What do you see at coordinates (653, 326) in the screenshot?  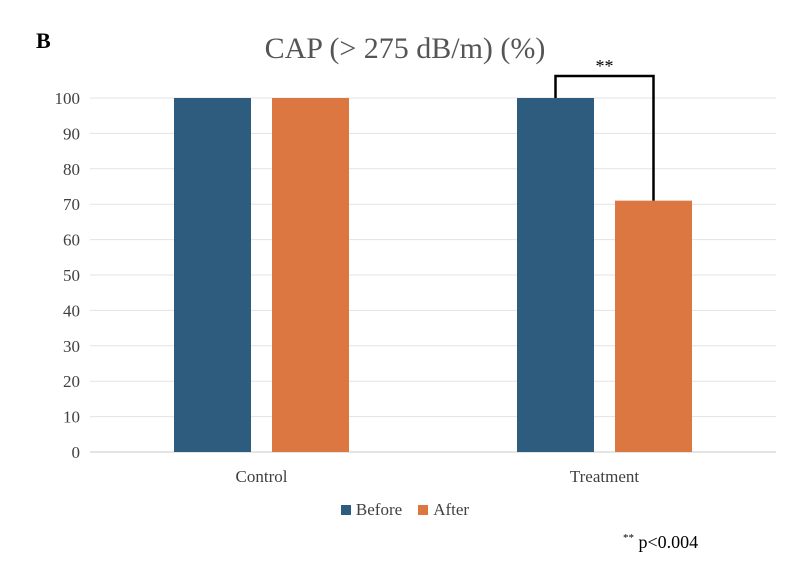 I see `bar-after-treatment` at bounding box center [653, 326].